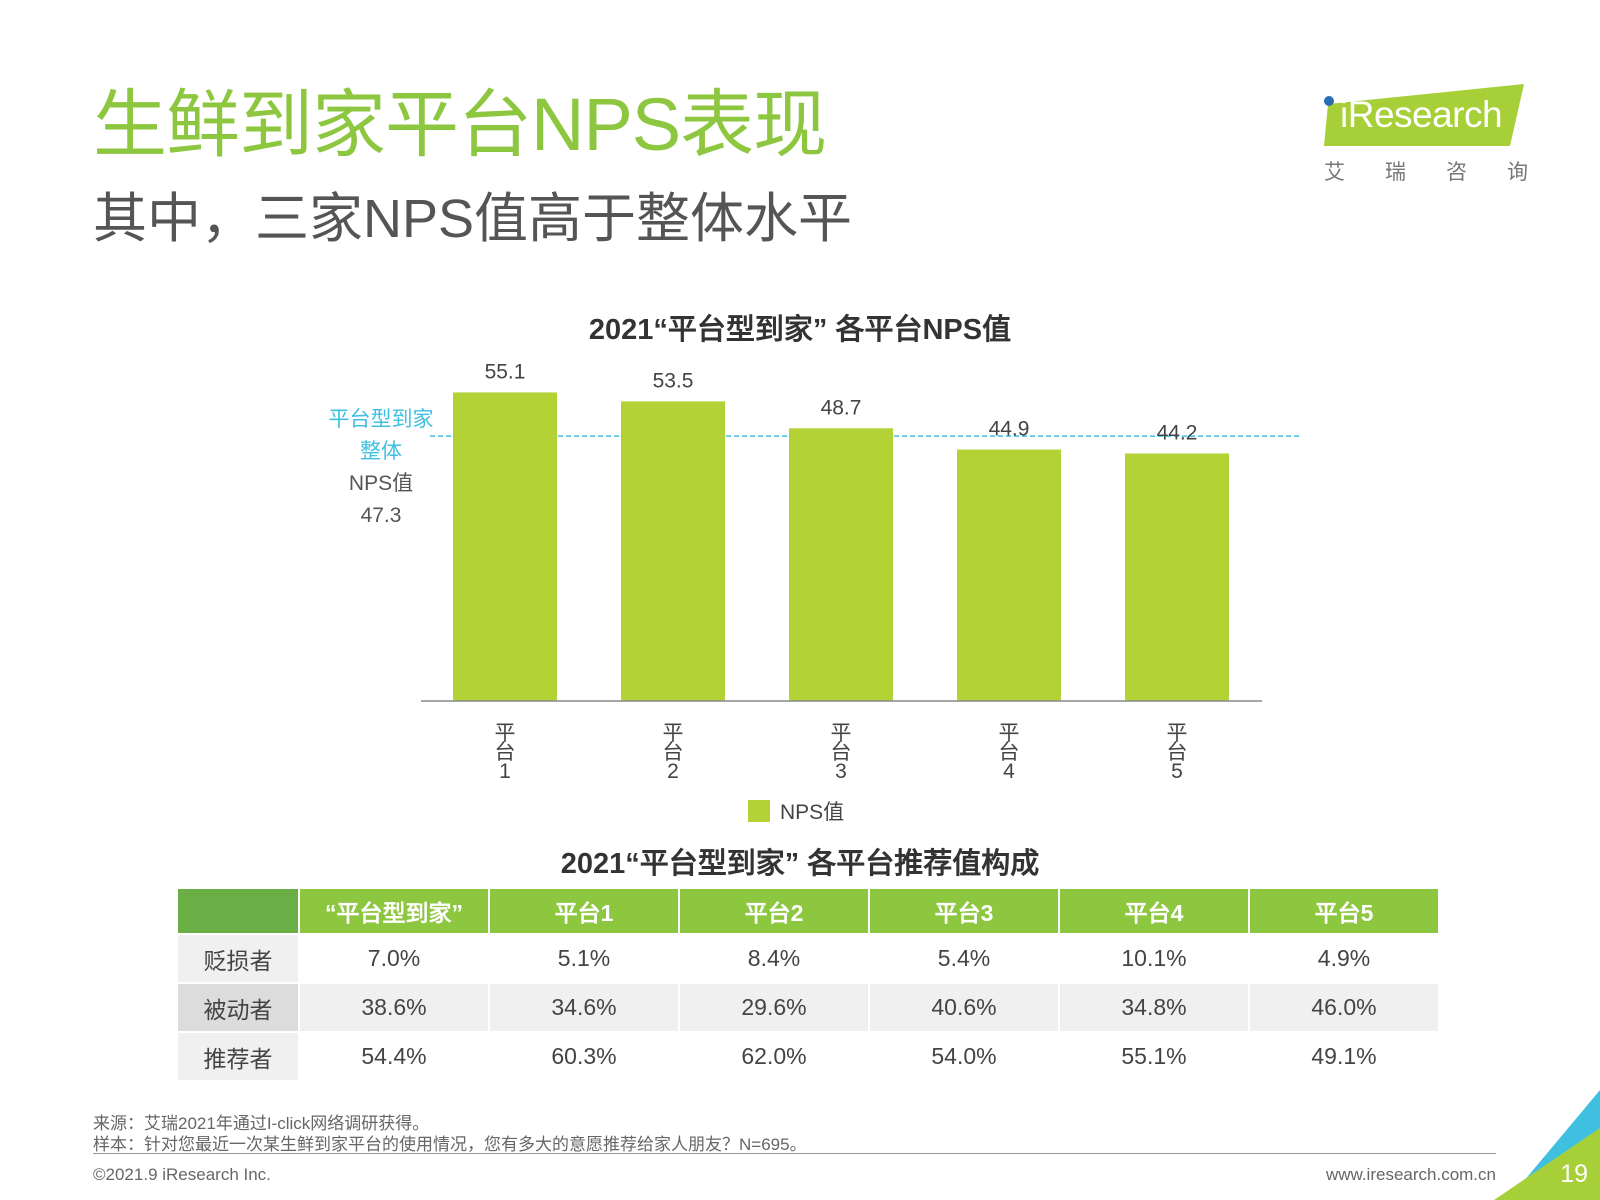 The image size is (1600, 1200). I want to click on logo-dot-icon, so click(1329, 101).